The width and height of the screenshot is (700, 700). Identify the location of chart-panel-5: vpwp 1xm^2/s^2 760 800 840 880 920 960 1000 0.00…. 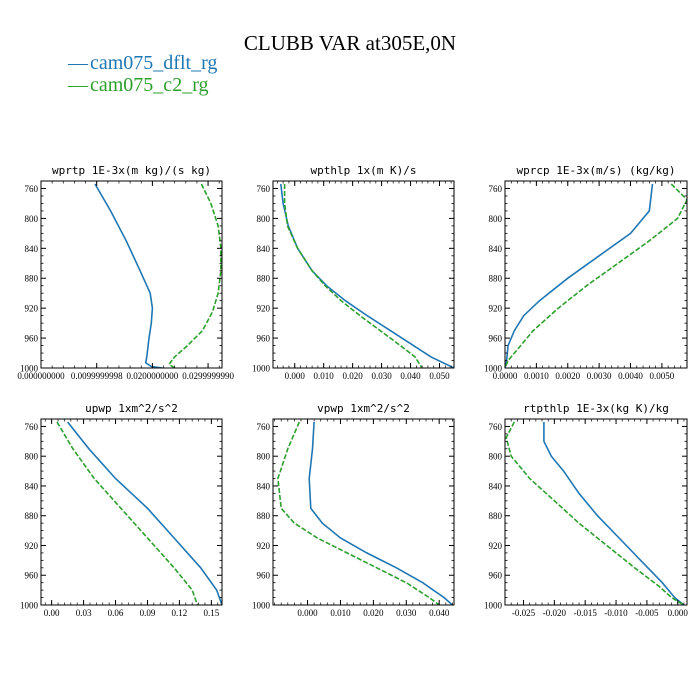
(353, 510).